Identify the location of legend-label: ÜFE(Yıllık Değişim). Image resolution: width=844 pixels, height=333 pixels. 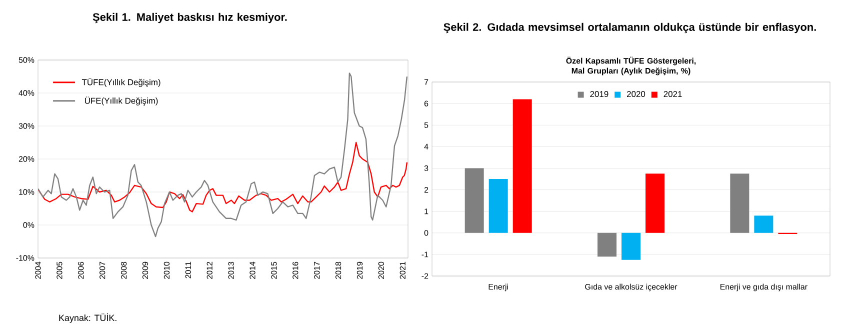
(121, 101).